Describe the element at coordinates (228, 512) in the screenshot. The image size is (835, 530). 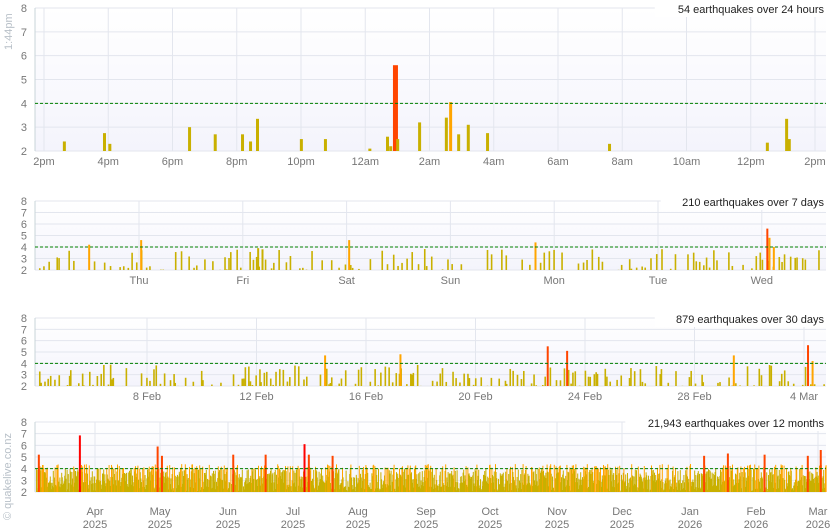
I see `x-tick-label: Jun` at that location.